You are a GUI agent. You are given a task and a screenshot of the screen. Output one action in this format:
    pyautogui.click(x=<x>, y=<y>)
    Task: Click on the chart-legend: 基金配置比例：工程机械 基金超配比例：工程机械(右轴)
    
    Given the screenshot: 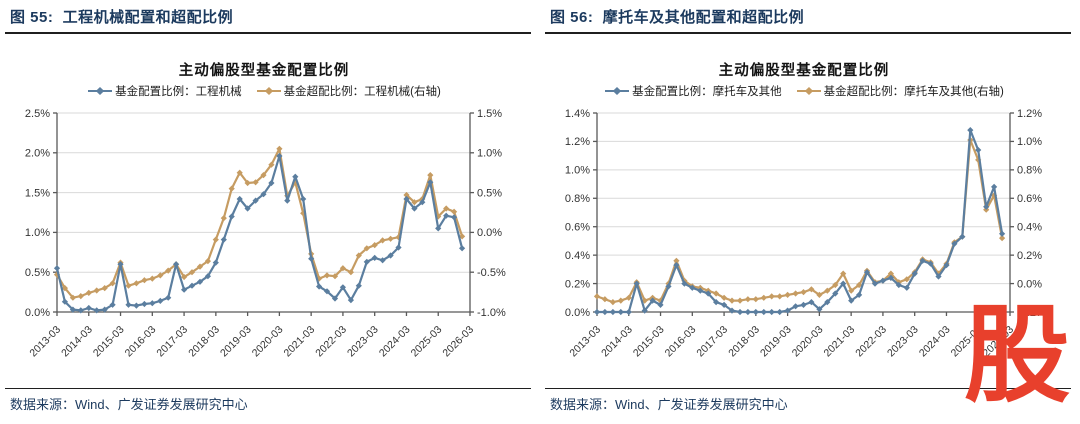 What is the action you would take?
    pyautogui.click(x=264, y=91)
    